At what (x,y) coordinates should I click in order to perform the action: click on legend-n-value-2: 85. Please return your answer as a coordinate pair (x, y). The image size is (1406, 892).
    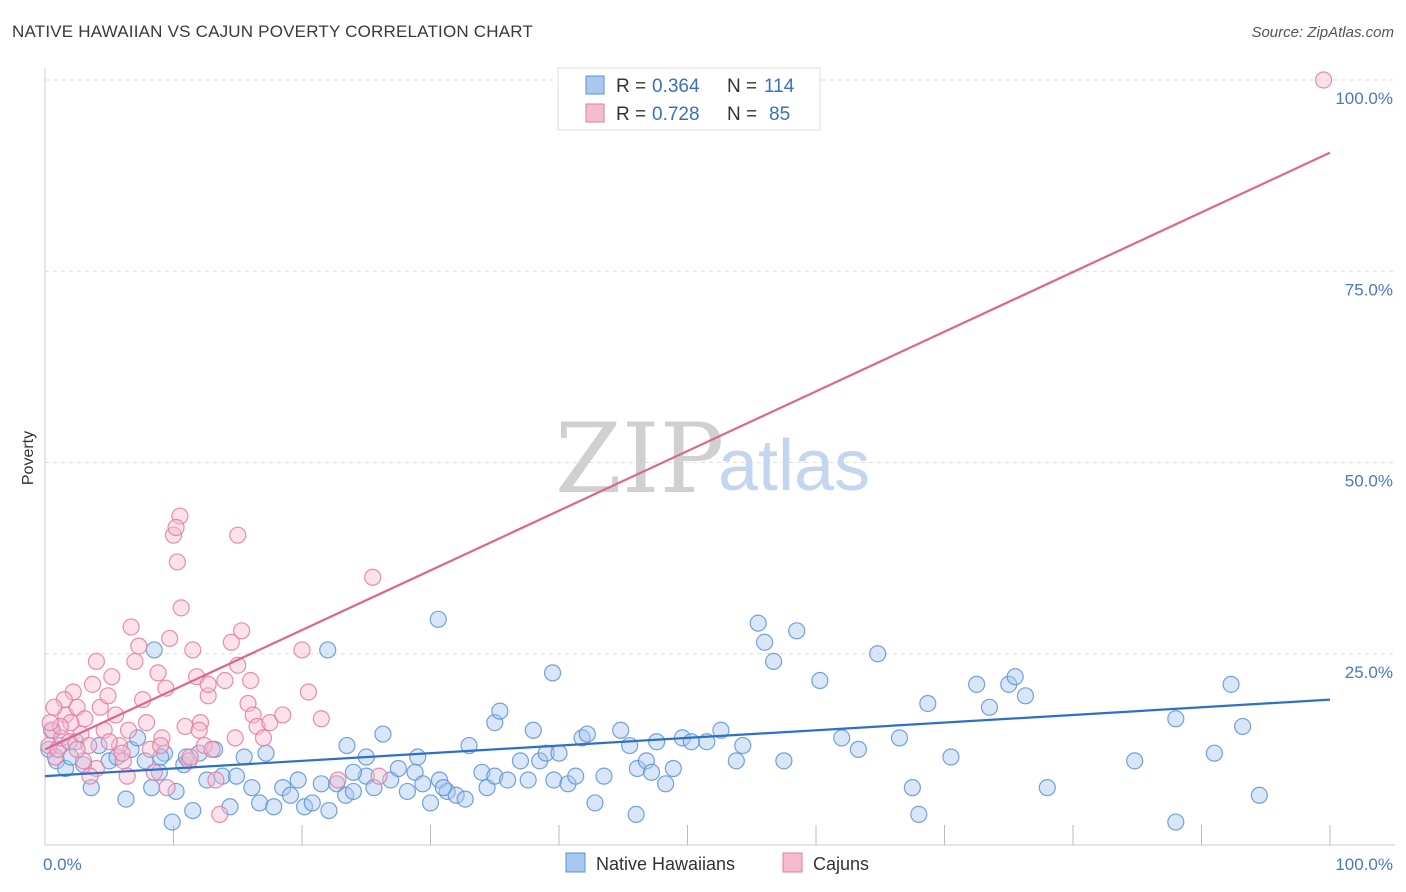
    Looking at the image, I should click on (779, 114).